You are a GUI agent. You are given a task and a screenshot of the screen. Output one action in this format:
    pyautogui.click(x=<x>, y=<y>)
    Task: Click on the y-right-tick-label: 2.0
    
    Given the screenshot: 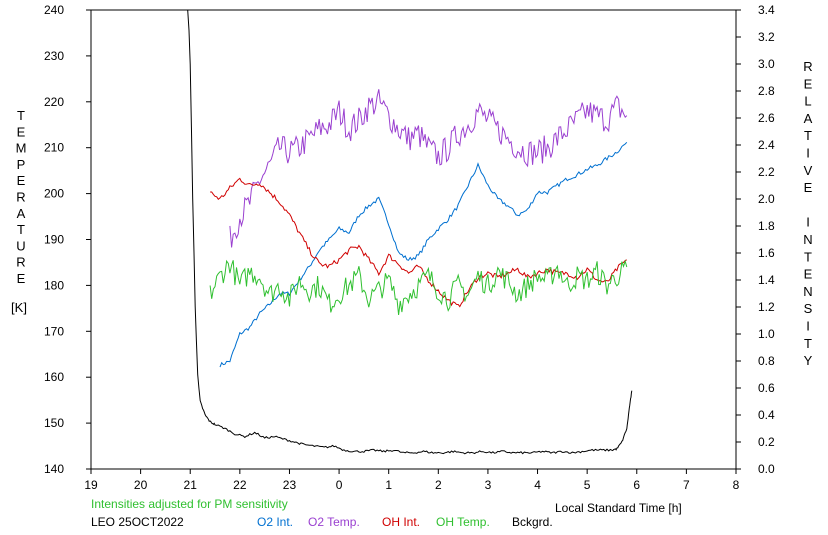 What is the action you would take?
    pyautogui.click(x=766, y=199)
    